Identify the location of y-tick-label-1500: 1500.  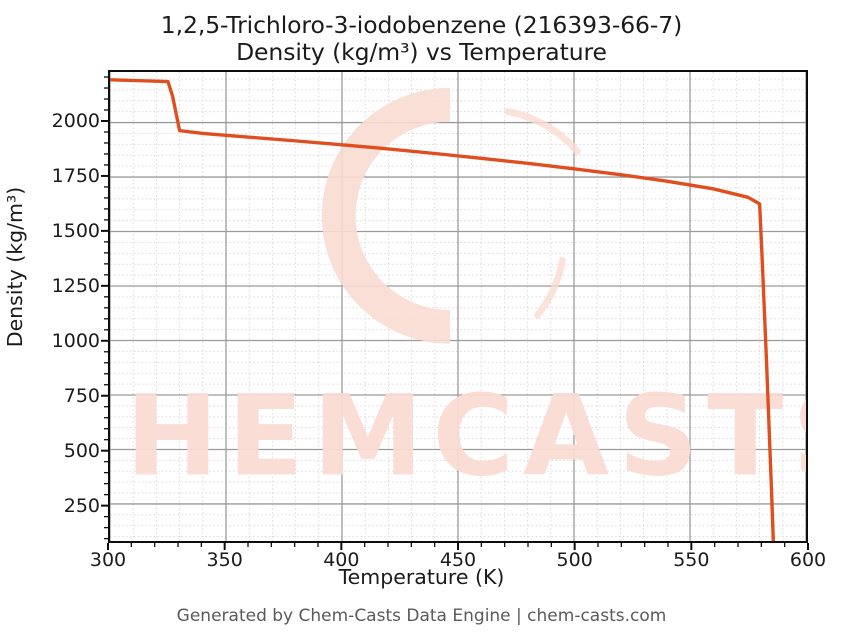
(75, 230).